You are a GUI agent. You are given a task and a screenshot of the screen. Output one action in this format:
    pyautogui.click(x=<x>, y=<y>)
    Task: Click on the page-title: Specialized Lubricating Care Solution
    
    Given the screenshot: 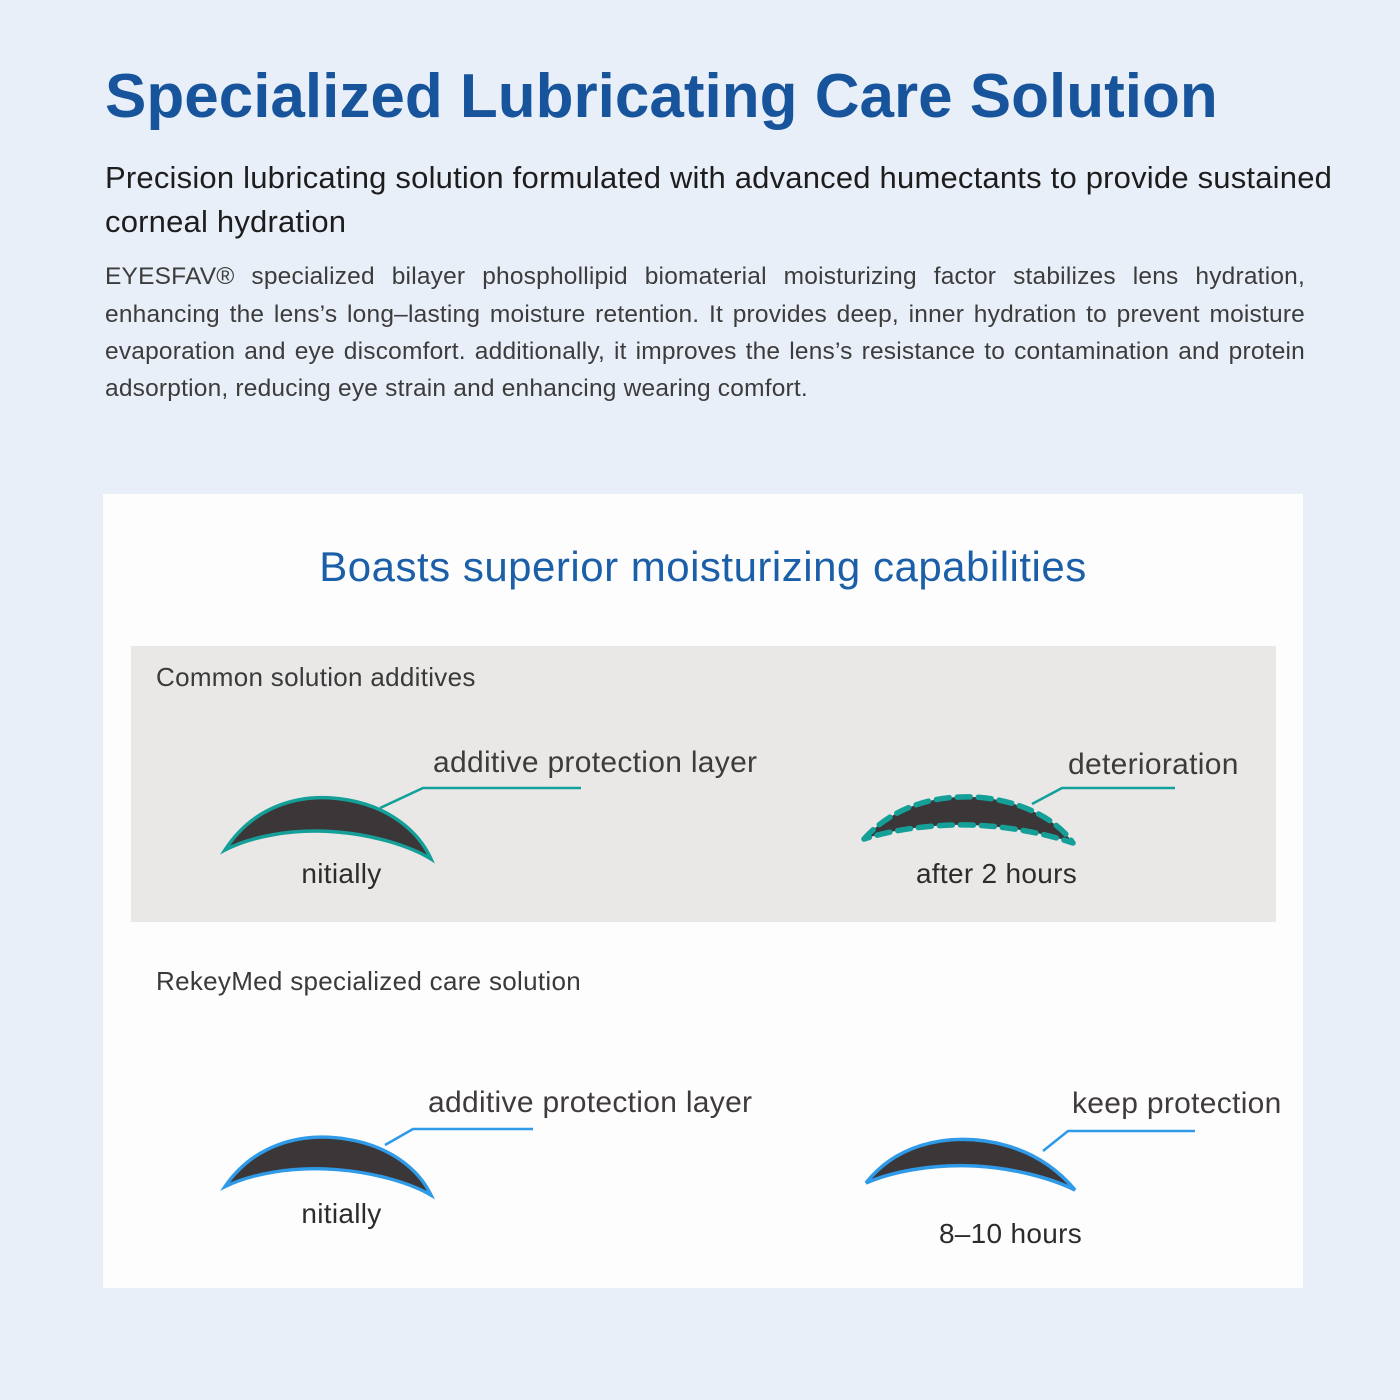 What is the action you would take?
    pyautogui.click(x=661, y=96)
    